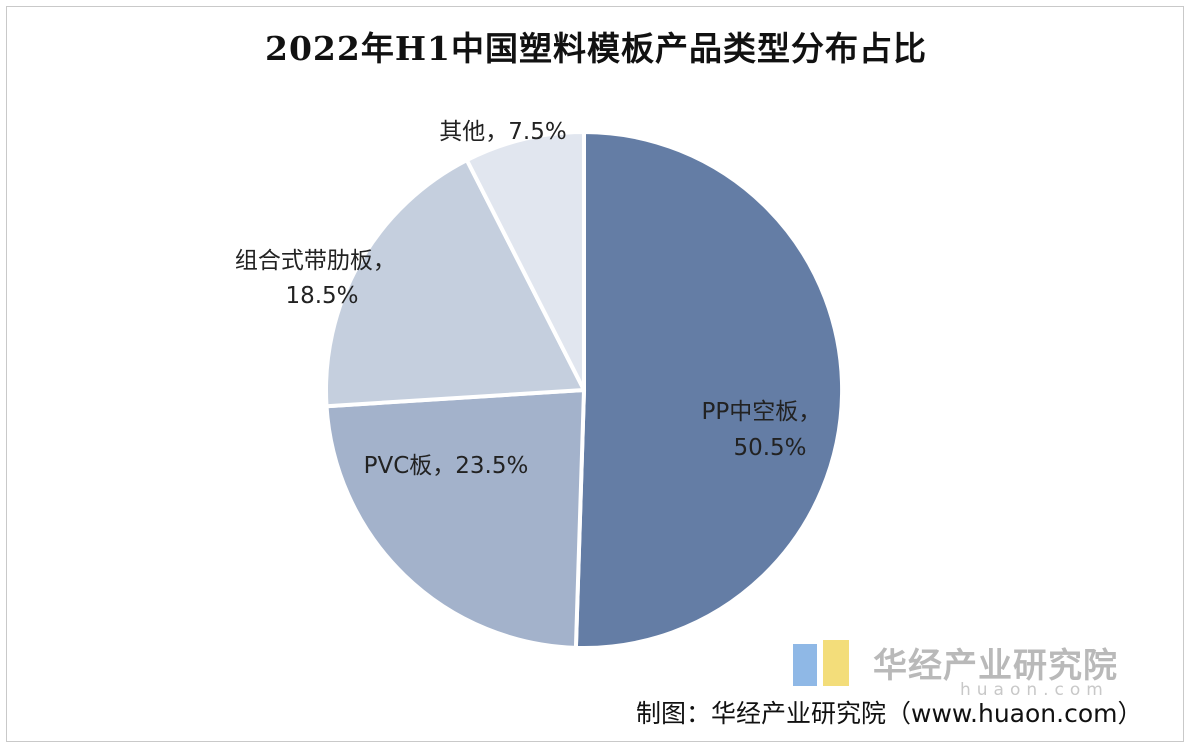 This screenshot has height=750, width=1192. What do you see at coordinates (502, 132) in the screenshot?
I see `slice-label-other: 其他，7.5%` at bounding box center [502, 132].